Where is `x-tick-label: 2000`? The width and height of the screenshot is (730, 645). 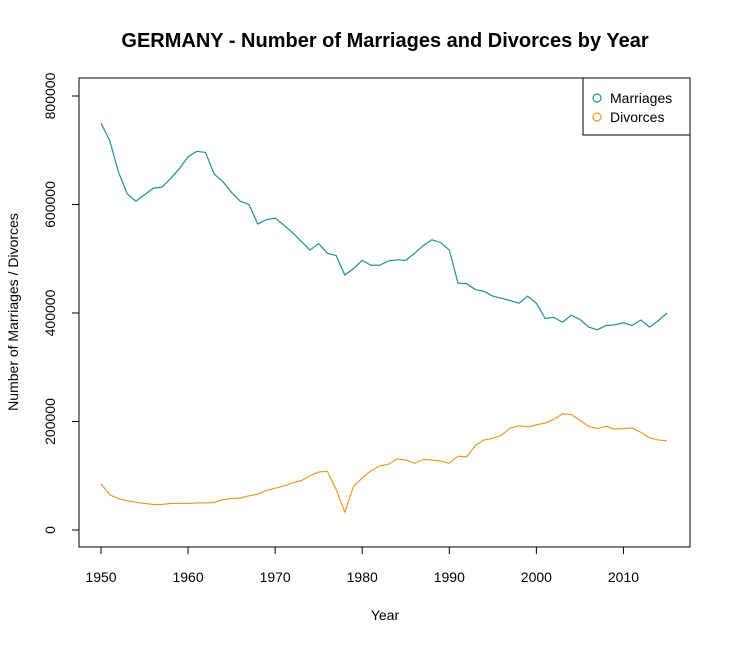 x-tick-label: 2000 is located at coordinates (536, 577).